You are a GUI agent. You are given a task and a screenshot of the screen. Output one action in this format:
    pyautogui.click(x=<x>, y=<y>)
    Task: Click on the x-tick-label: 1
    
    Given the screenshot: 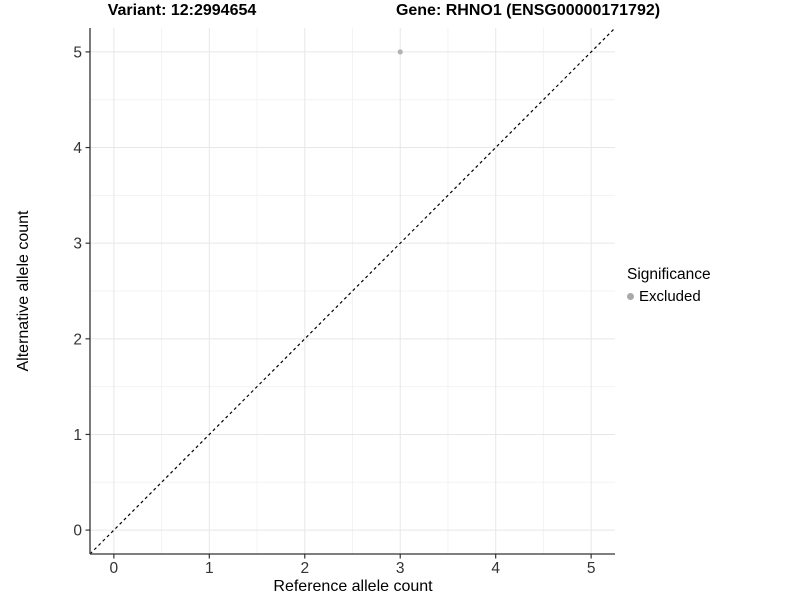 What is the action you would take?
    pyautogui.click(x=209, y=568)
    